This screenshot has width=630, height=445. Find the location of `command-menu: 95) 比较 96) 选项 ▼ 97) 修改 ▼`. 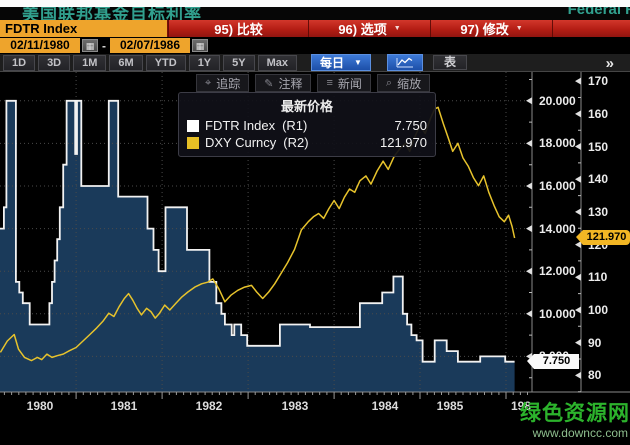

command-menu: 95) 比较 96) 选项 ▼ 97) 修改 ▼ is located at coordinates (360, 28).